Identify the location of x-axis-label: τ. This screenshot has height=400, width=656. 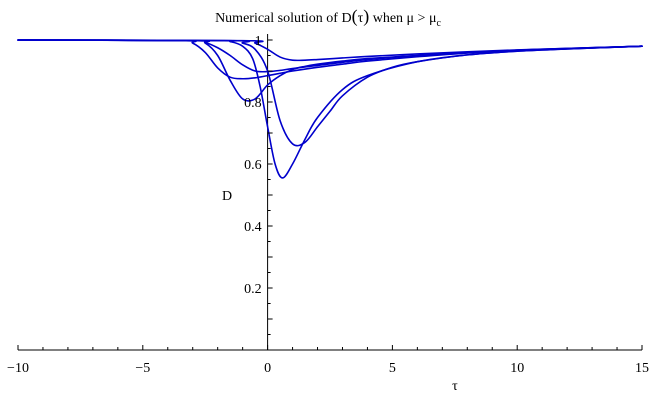
(455, 386).